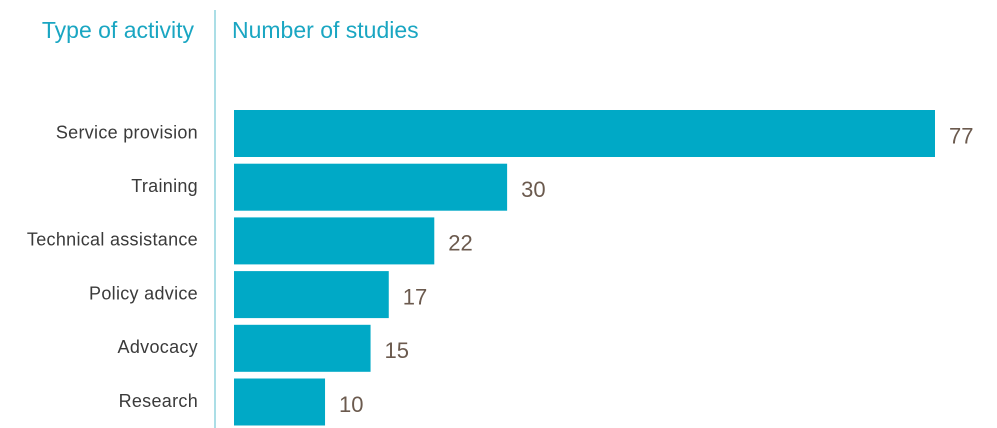 This screenshot has width=997, height=428. Describe the element at coordinates (460, 243) in the screenshot. I see `value-label: 22` at that location.